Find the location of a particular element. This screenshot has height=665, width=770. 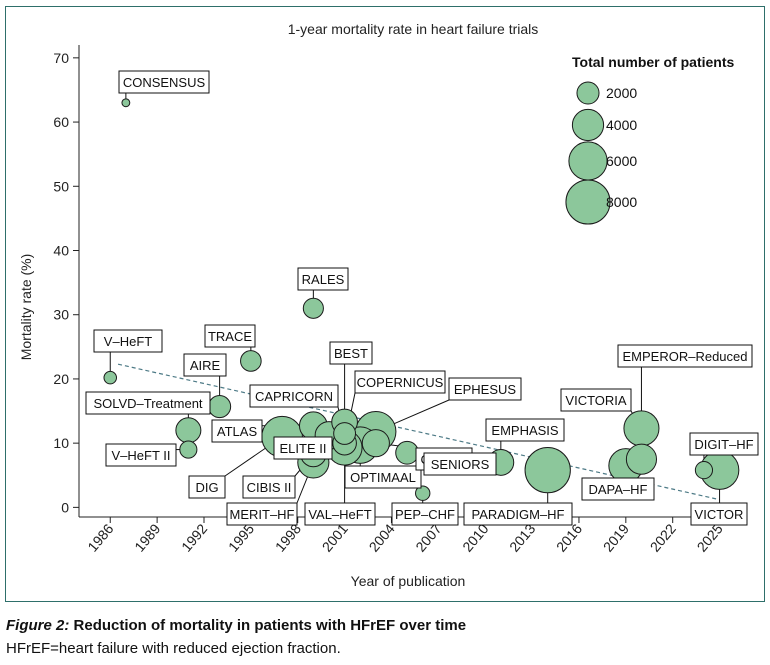

bubble-v-heft is located at coordinates (110, 377).